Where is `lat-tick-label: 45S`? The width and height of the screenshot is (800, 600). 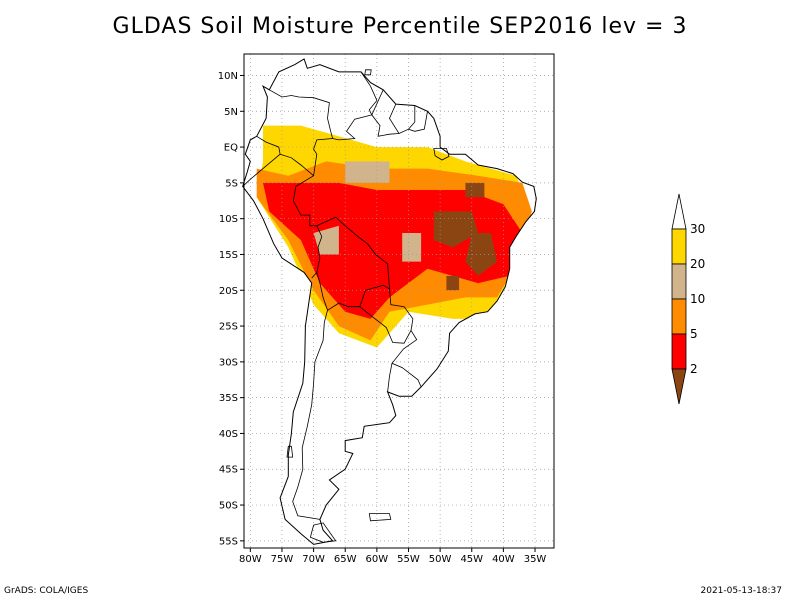 lat-tick-label: 45S is located at coordinates (228, 470).